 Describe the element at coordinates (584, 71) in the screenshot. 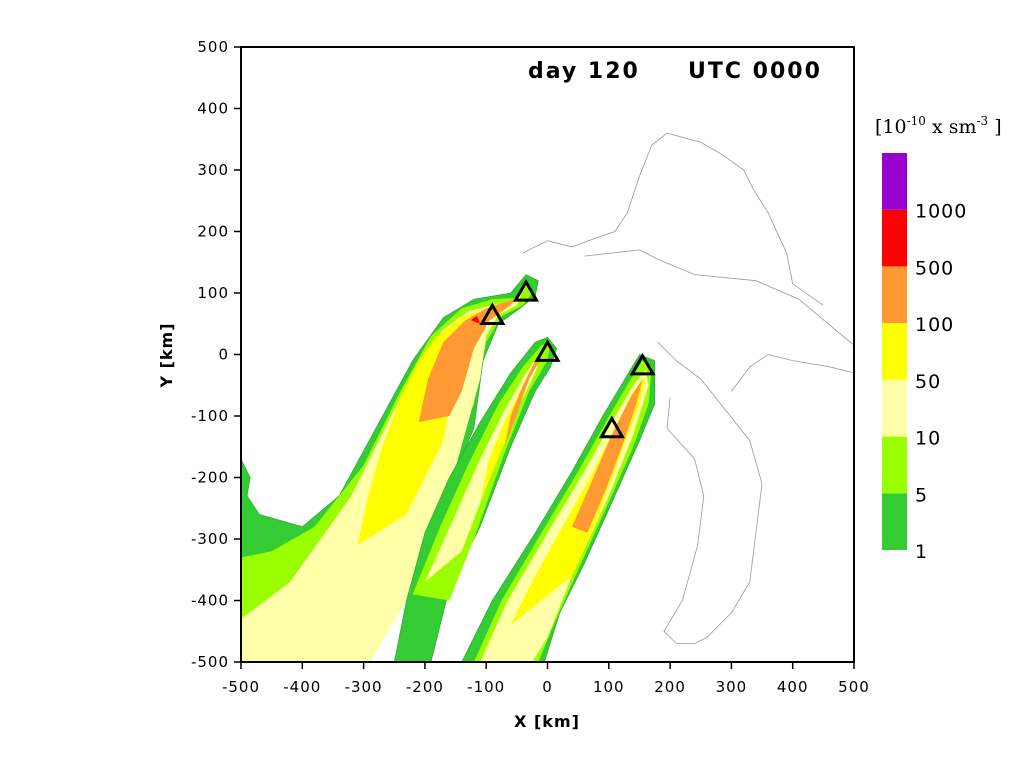

I see `header-day: day 120` at that location.